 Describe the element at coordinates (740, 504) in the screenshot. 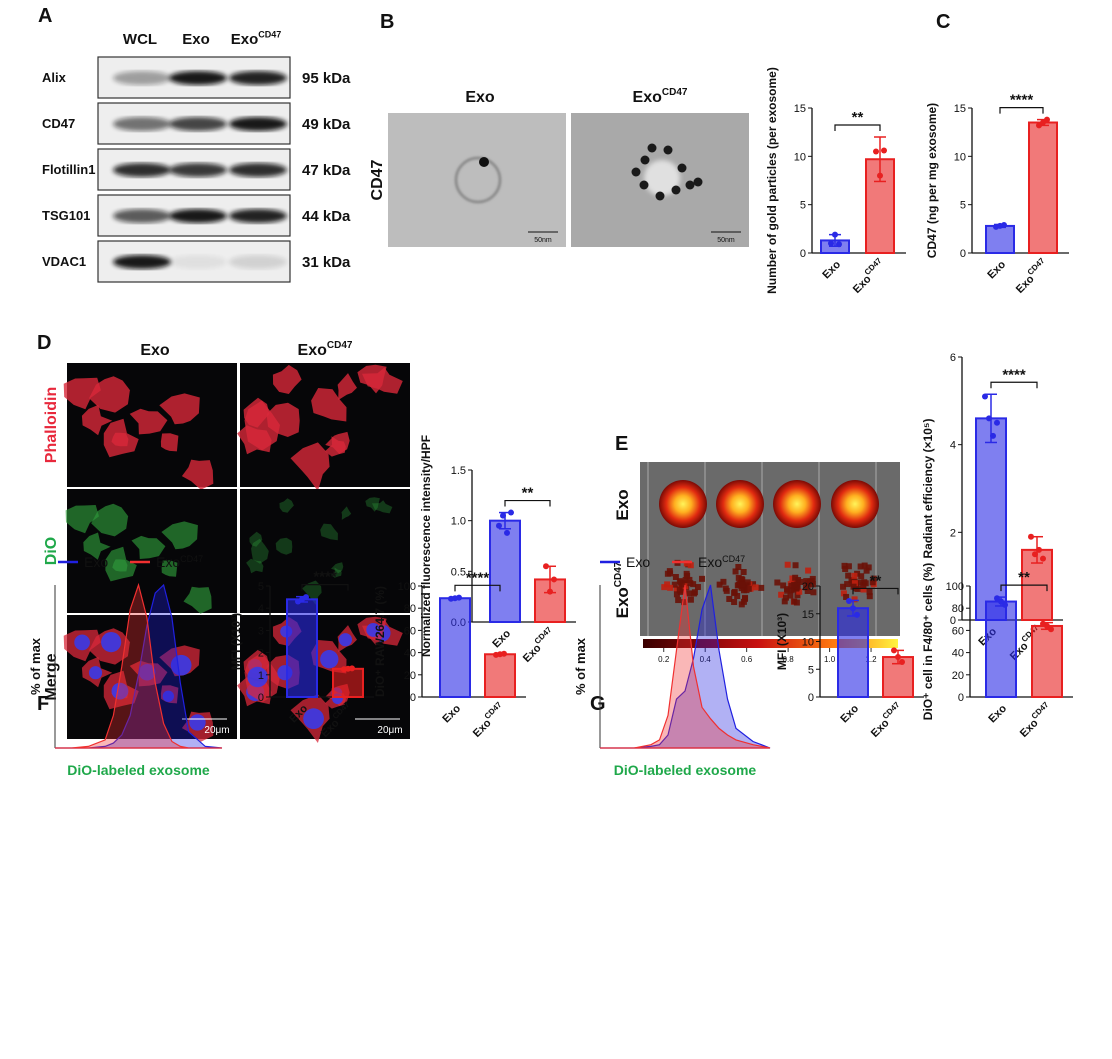

I see `well-signal` at that location.